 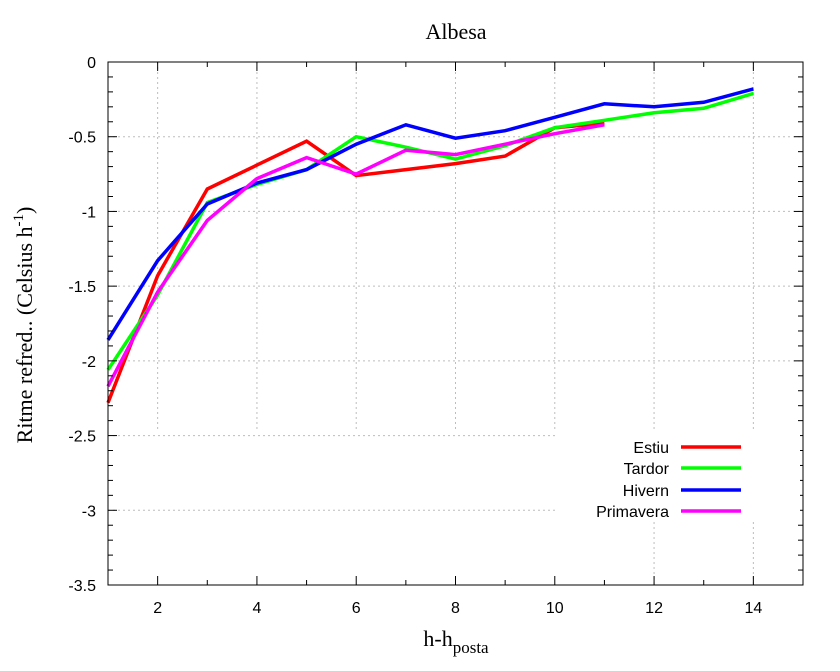 I want to click on chart-title: Albesa, so click(x=455, y=31).